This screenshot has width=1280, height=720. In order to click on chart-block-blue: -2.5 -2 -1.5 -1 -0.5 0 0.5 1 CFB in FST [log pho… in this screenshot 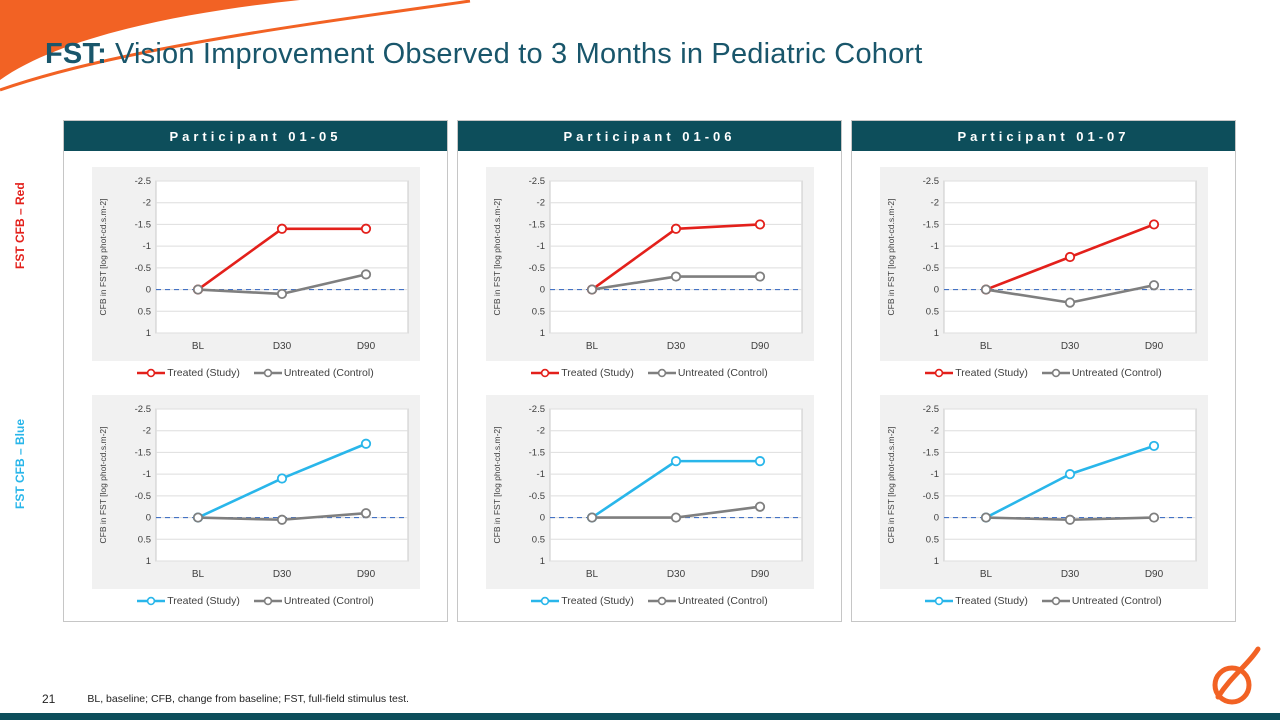, I will do `click(255, 501)`.